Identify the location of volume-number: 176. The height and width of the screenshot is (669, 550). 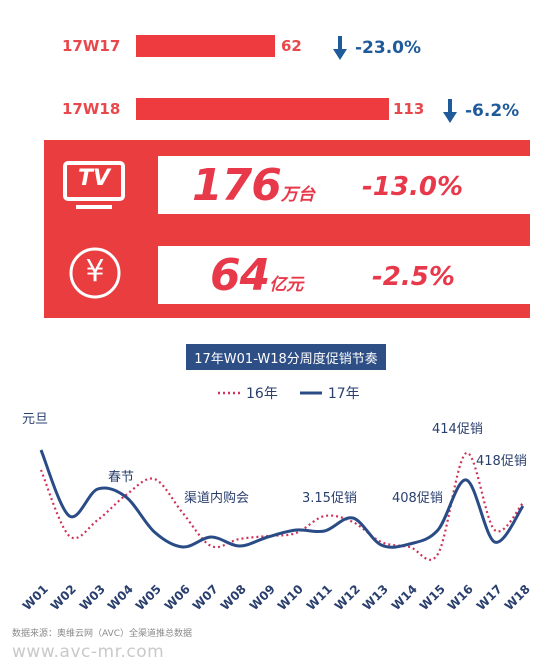
(237, 185).